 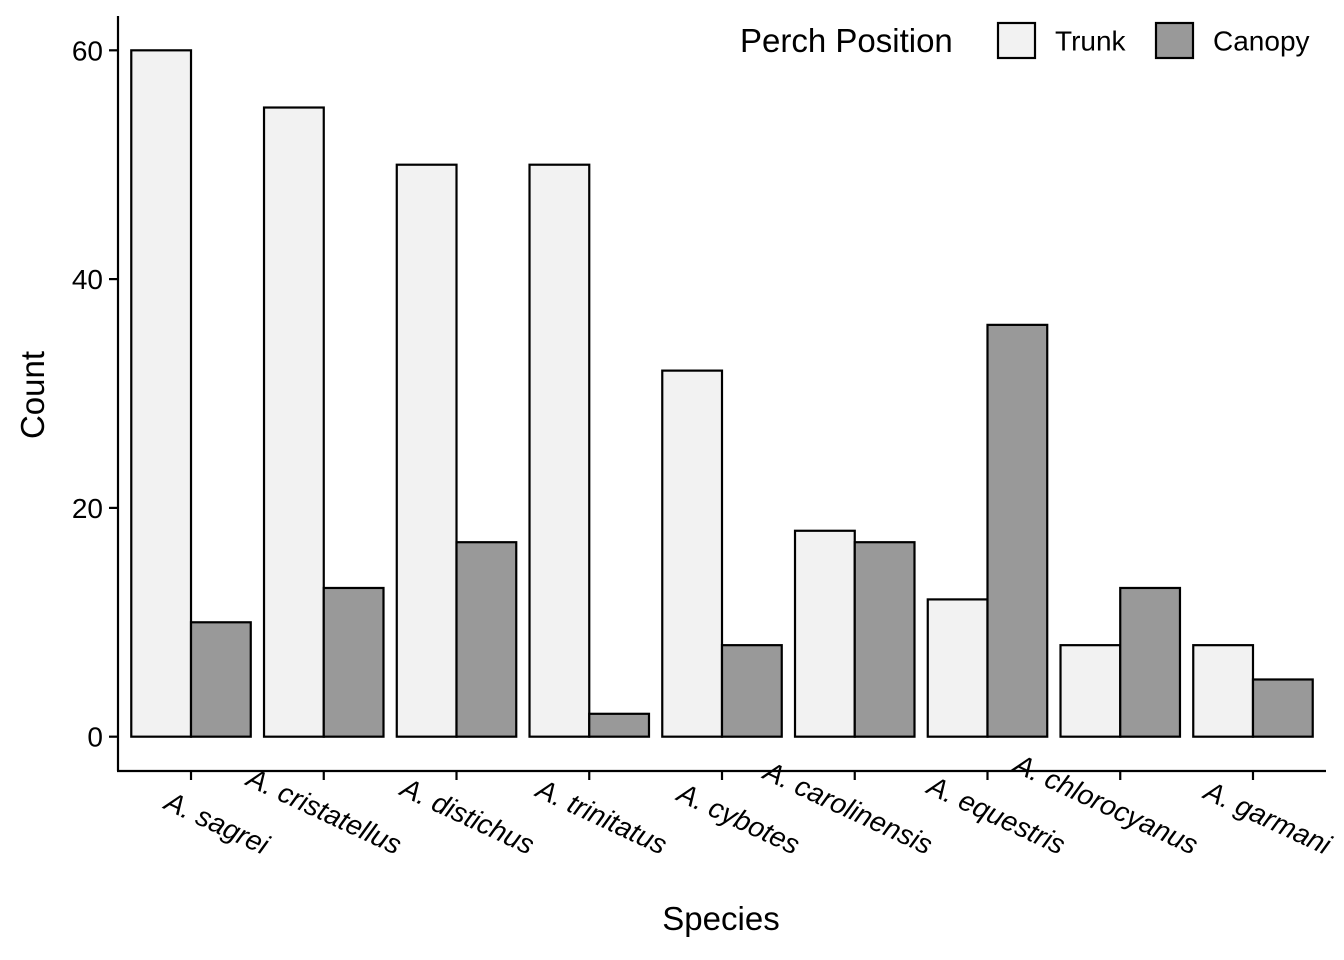 What do you see at coordinates (1091, 41) in the screenshot?
I see `legend-label-trunk: Trunk` at bounding box center [1091, 41].